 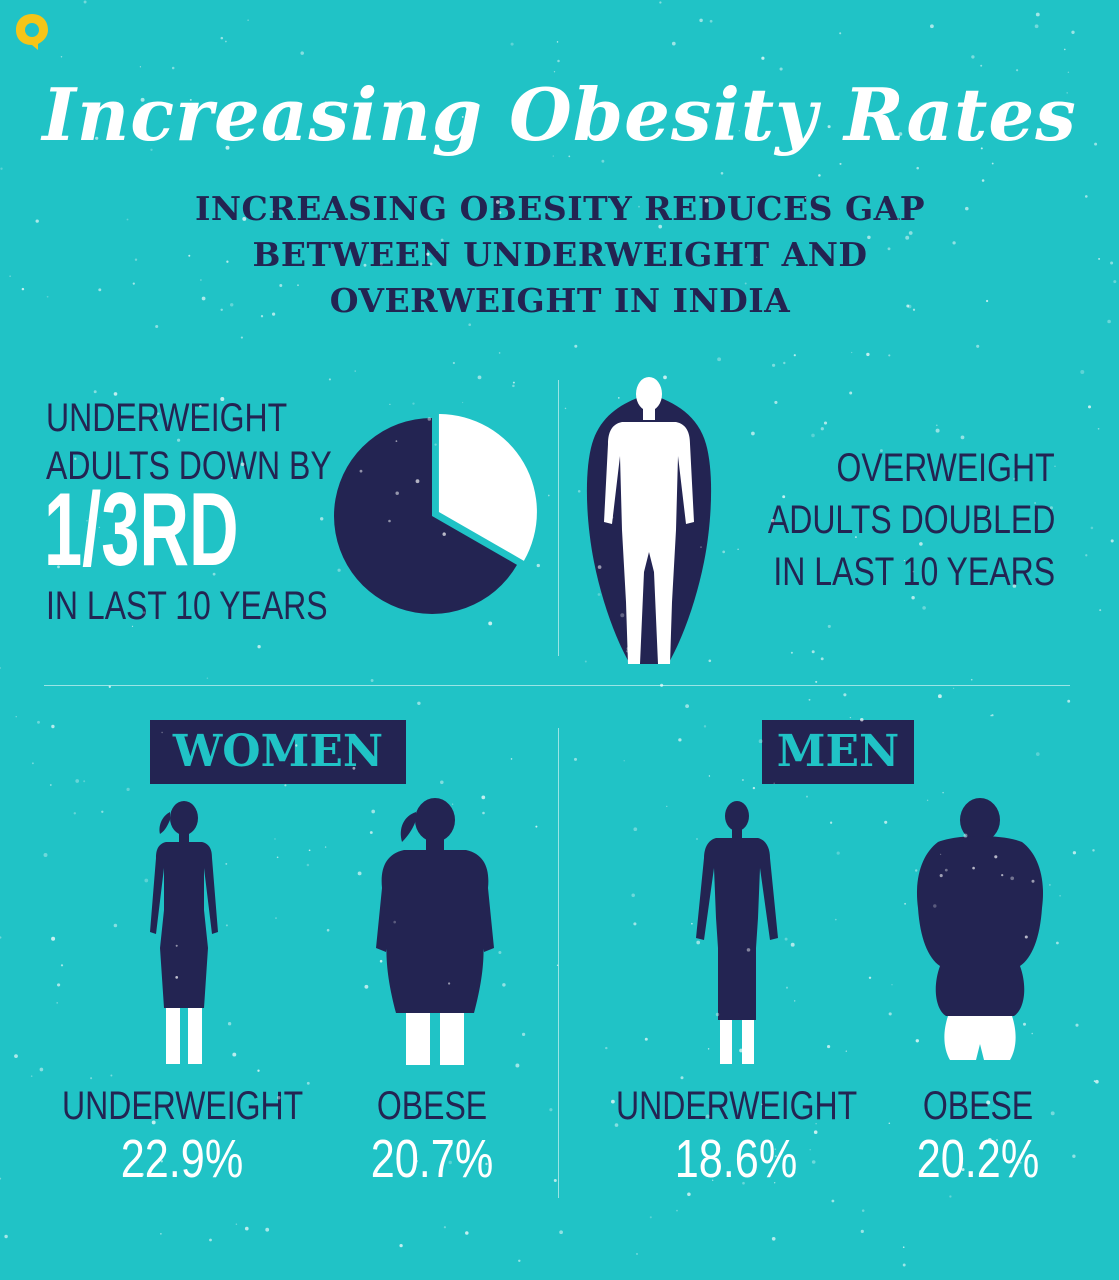 I want to click on bottom-vertical-divider, so click(x=558, y=963).